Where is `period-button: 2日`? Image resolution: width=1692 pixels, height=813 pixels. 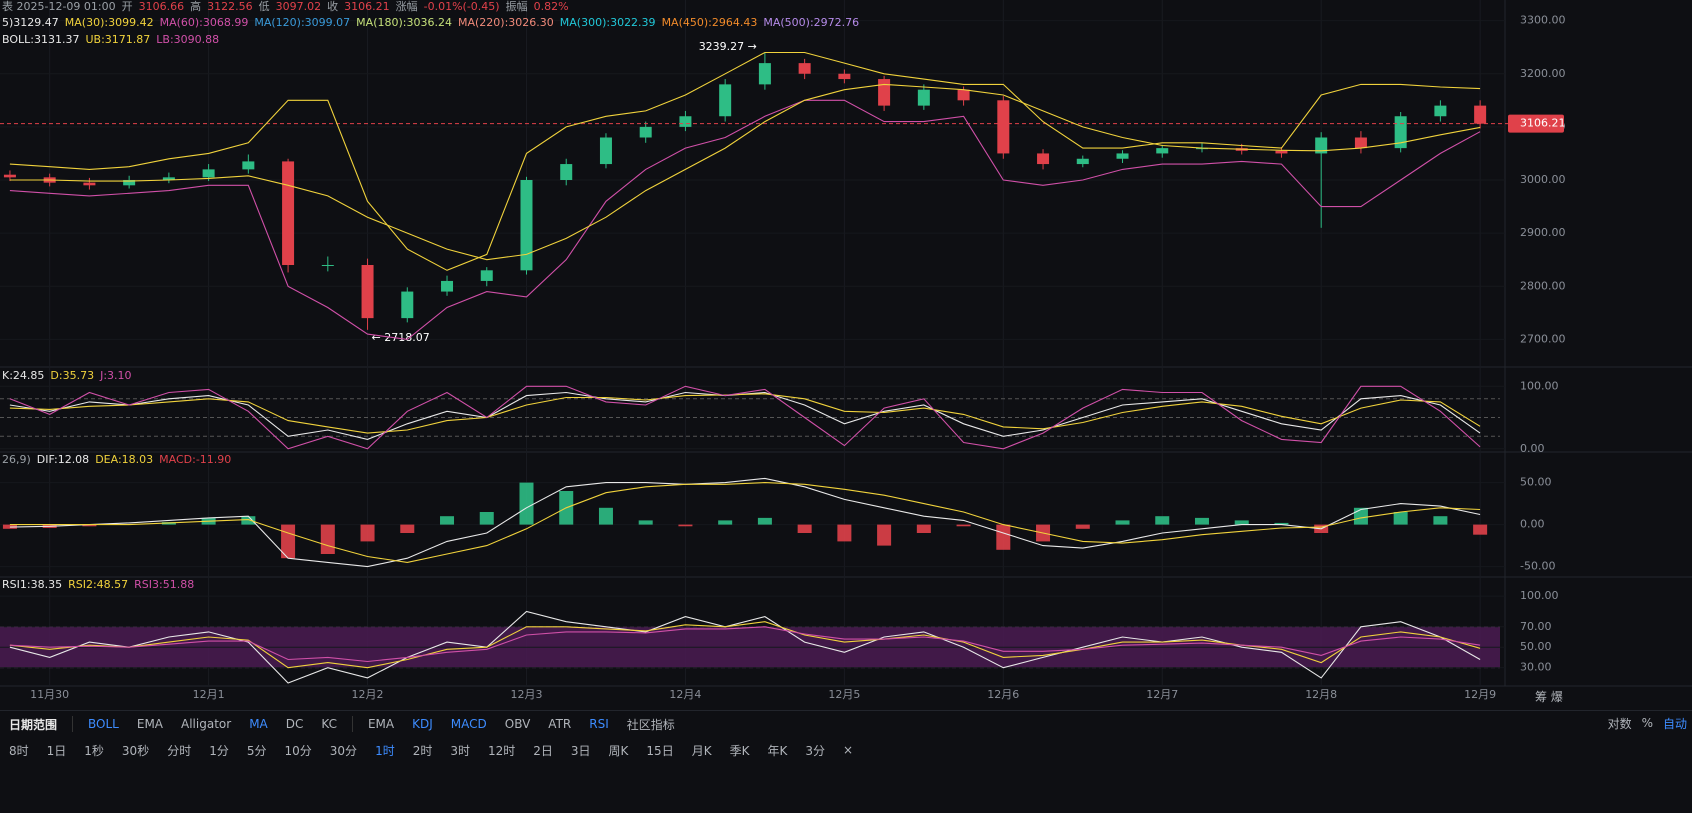 period-button: 2日 is located at coordinates (543, 750).